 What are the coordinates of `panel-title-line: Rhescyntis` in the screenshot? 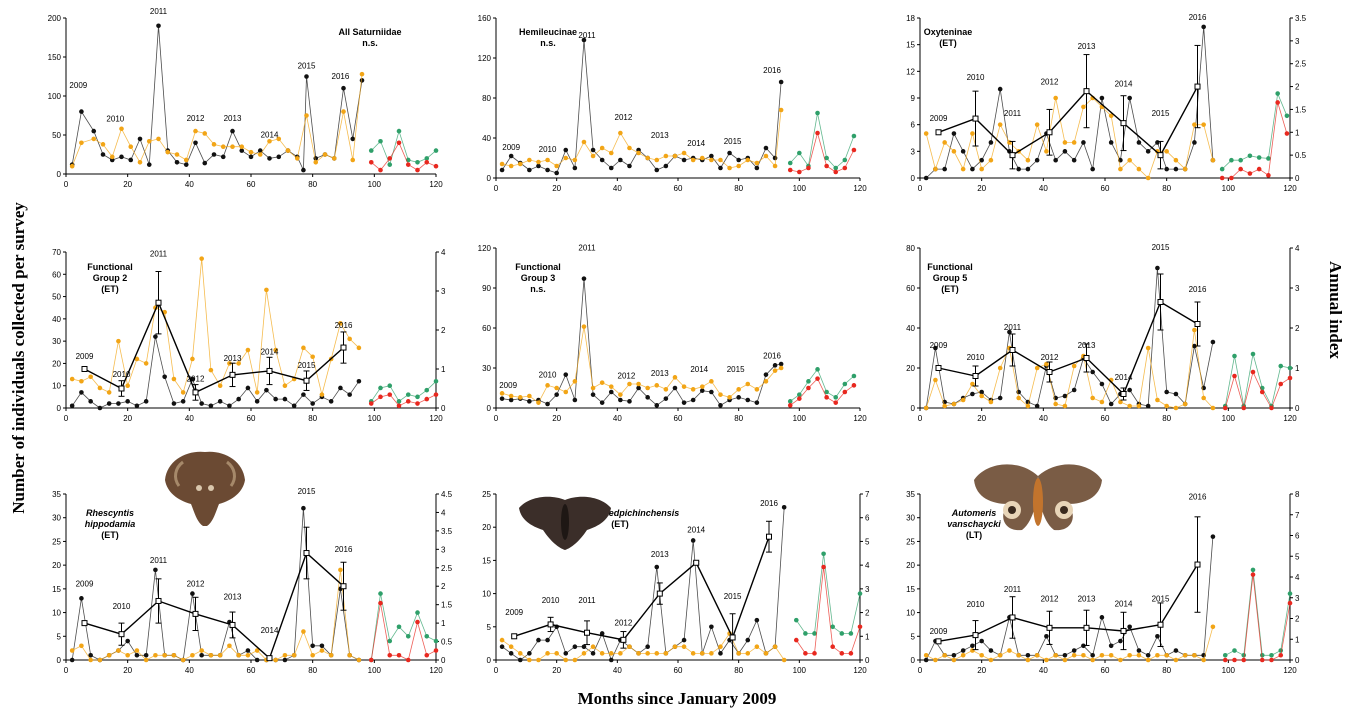 It's located at (110, 513).